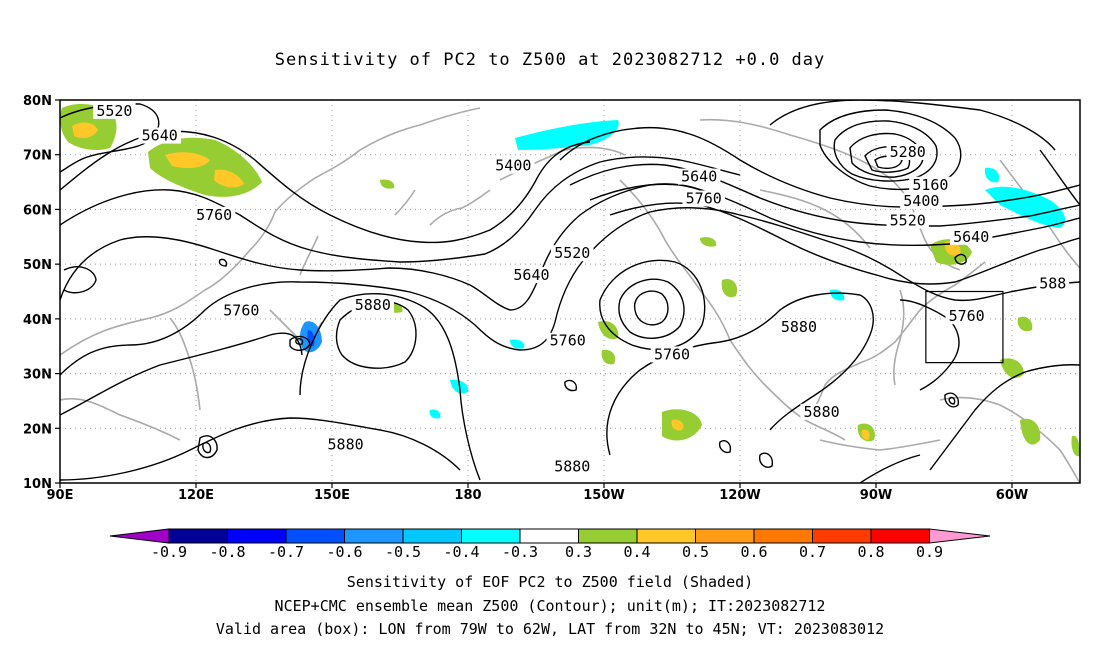 Image resolution: width=1100 pixels, height=650 pixels. Describe the element at coordinates (332, 495) in the screenshot. I see `lon-label: 150E` at that location.